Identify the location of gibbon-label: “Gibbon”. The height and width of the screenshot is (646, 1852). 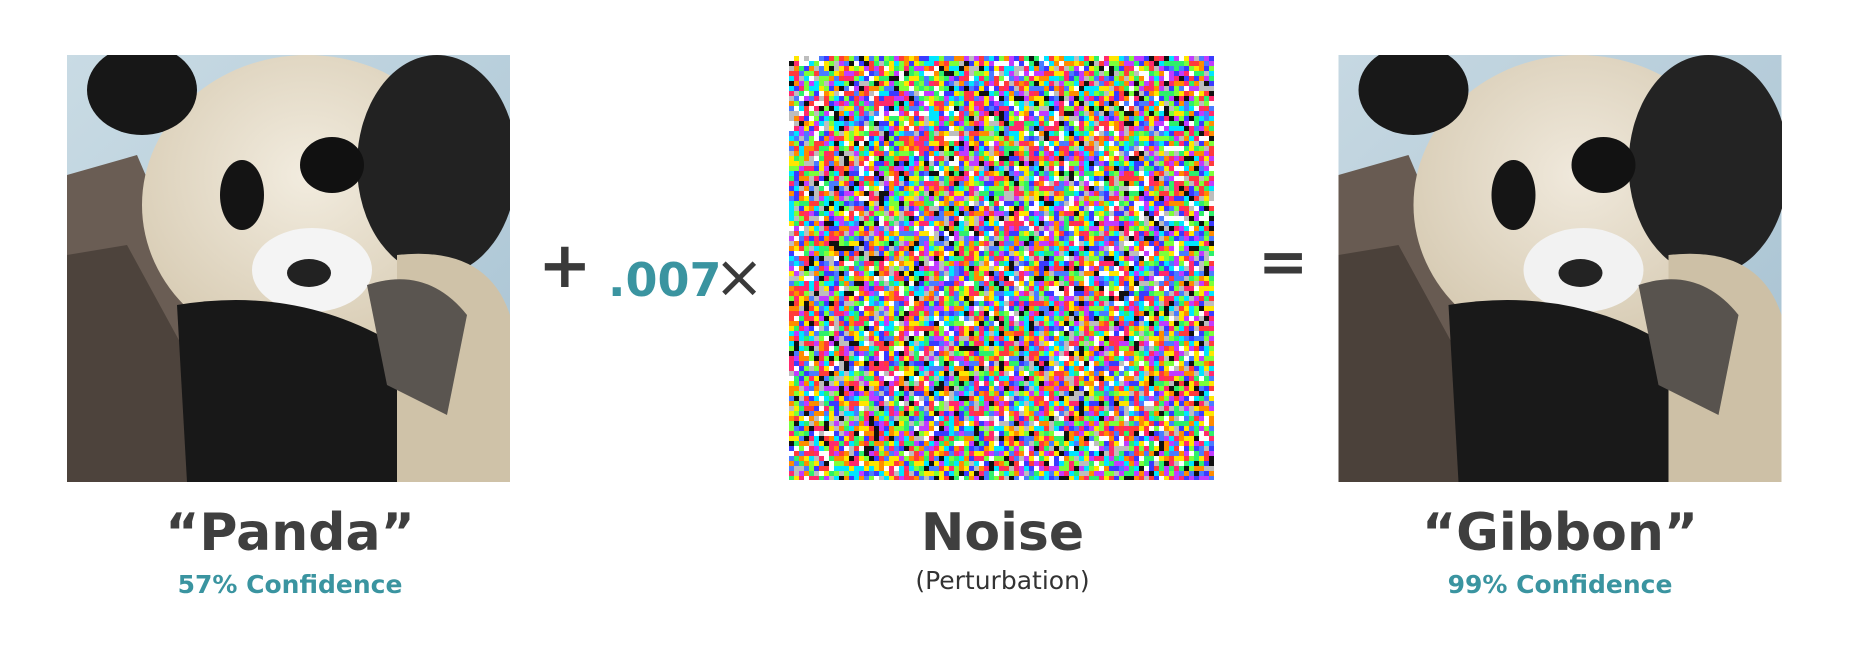
(1560, 533).